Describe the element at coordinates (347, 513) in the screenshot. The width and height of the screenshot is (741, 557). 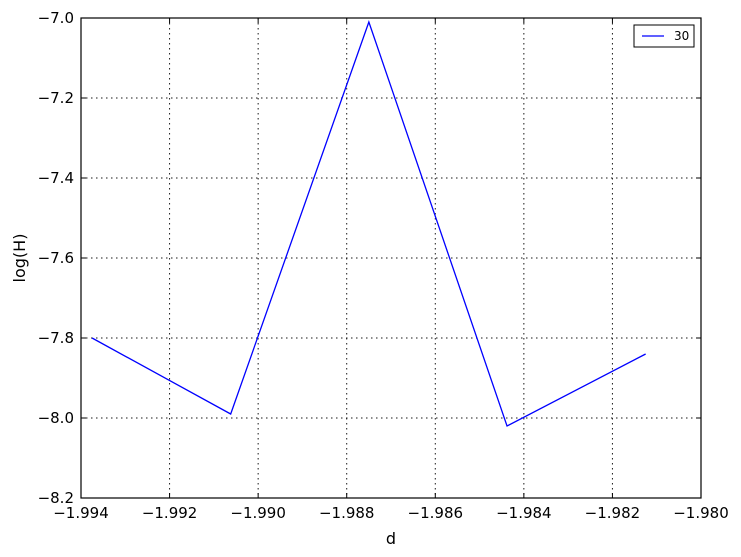
I see `x-tick-label: −1.988` at that location.